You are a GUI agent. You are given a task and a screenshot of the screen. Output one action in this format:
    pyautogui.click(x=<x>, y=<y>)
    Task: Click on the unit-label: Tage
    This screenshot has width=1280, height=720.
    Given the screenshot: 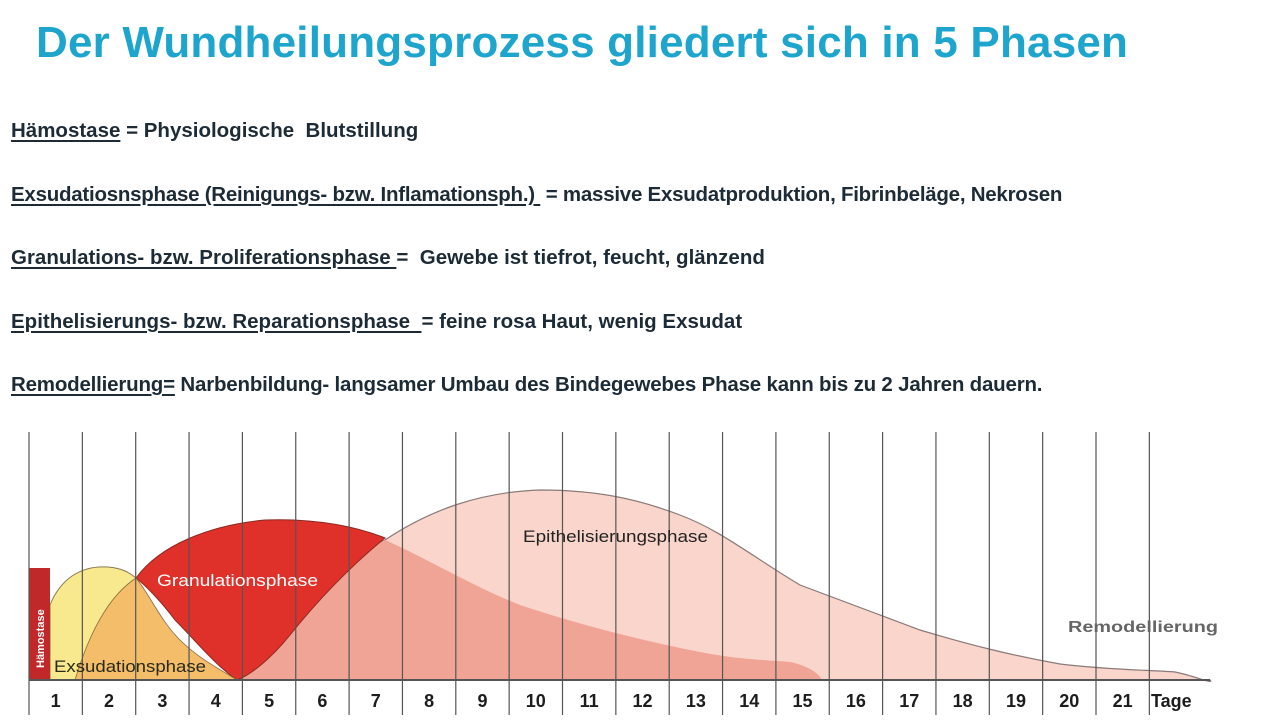 What is the action you would take?
    pyautogui.click(x=1171, y=701)
    